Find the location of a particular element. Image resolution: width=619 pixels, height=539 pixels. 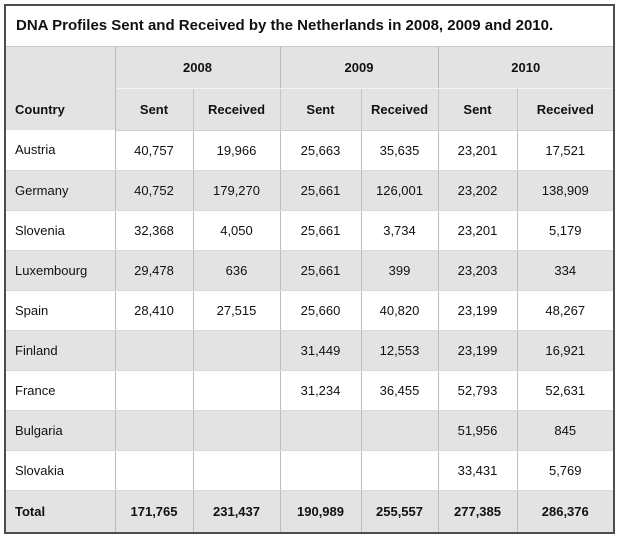

received-header-2008: Received is located at coordinates (236, 109).